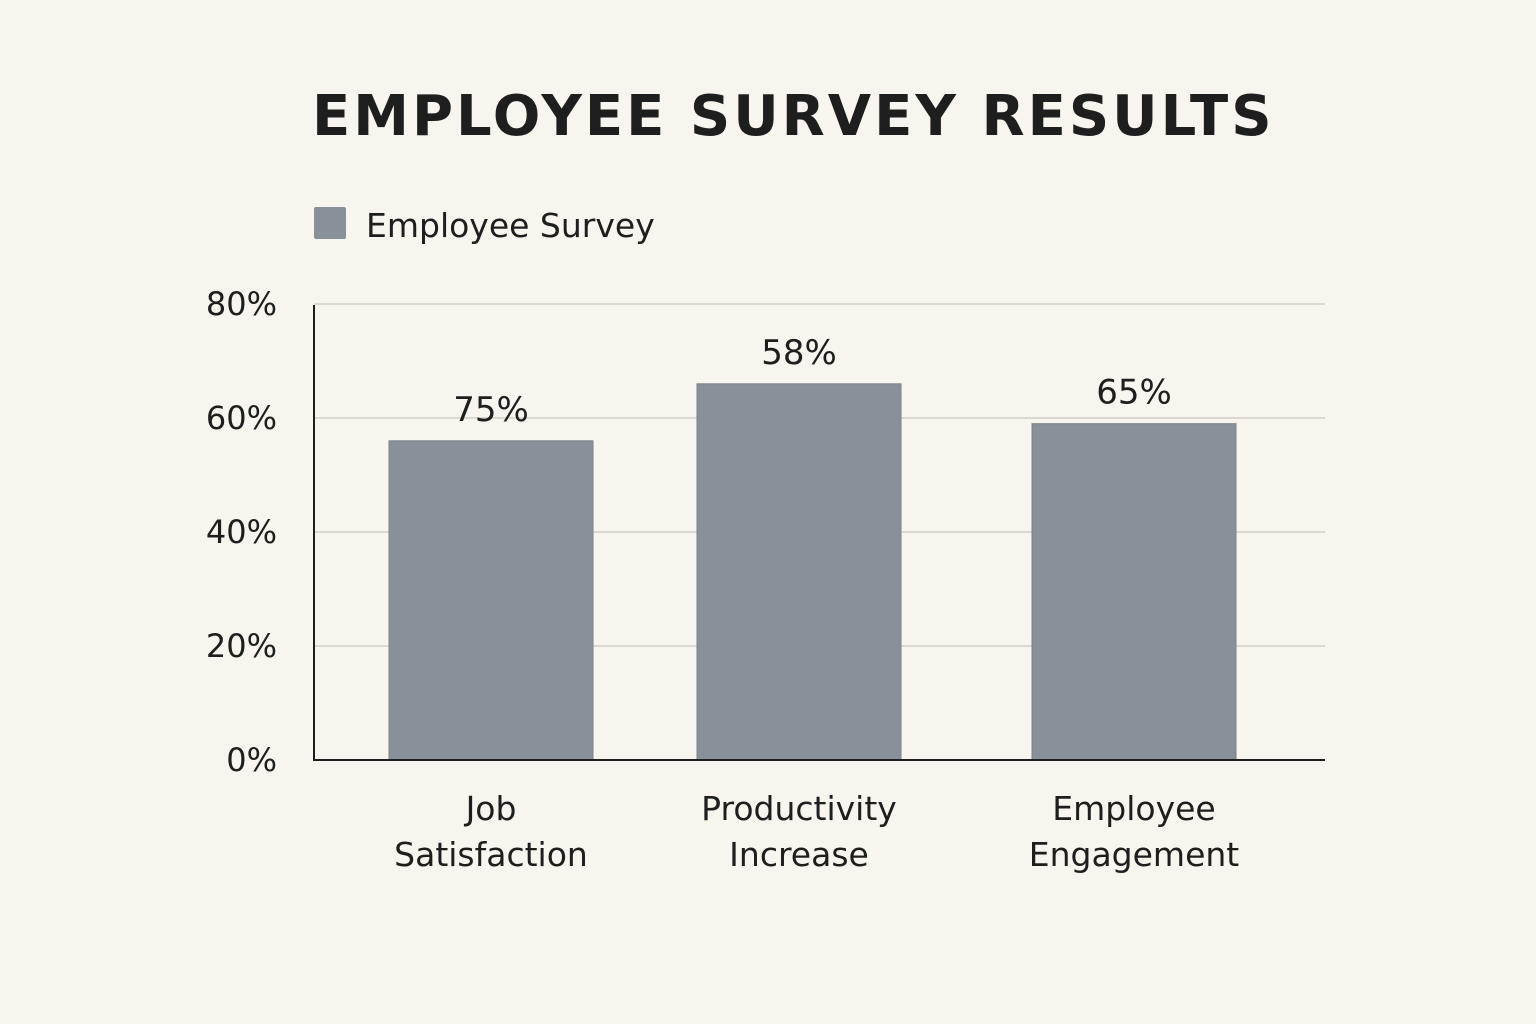 The image size is (1536, 1024). I want to click on data-label: 75%, so click(491, 410).